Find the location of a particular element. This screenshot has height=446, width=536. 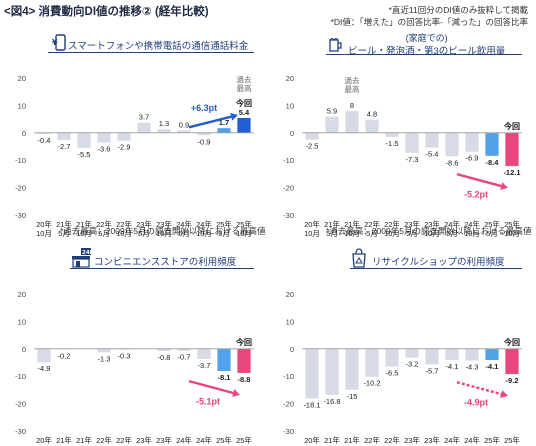

data-label: -18.1 is located at coordinates (311, 404).